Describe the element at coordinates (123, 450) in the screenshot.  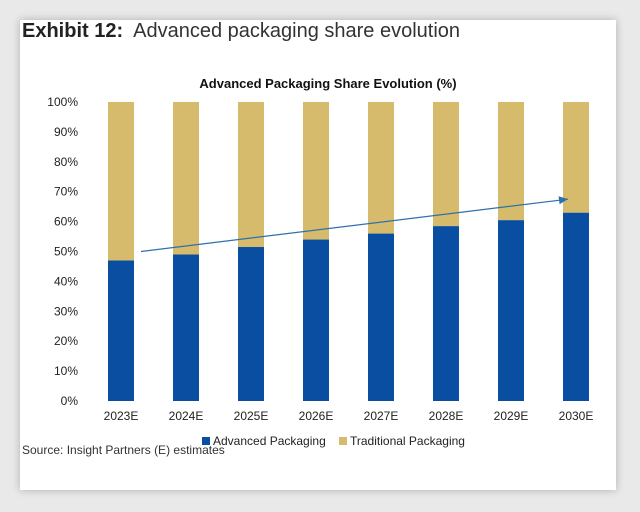
I see `source-note: Source: Insight Partners (E) estimates` at that location.